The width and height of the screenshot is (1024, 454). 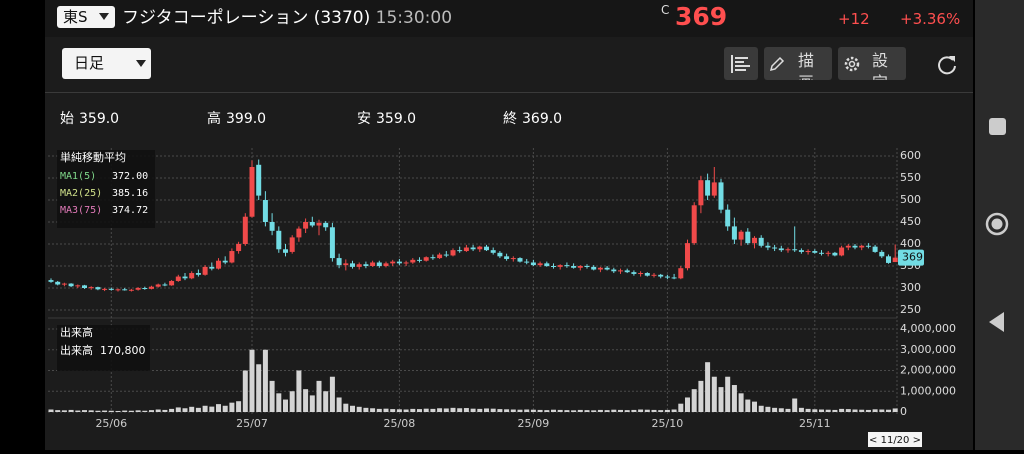 What do you see at coordinates (947, 64) in the screenshot?
I see `refresh-button` at bounding box center [947, 64].